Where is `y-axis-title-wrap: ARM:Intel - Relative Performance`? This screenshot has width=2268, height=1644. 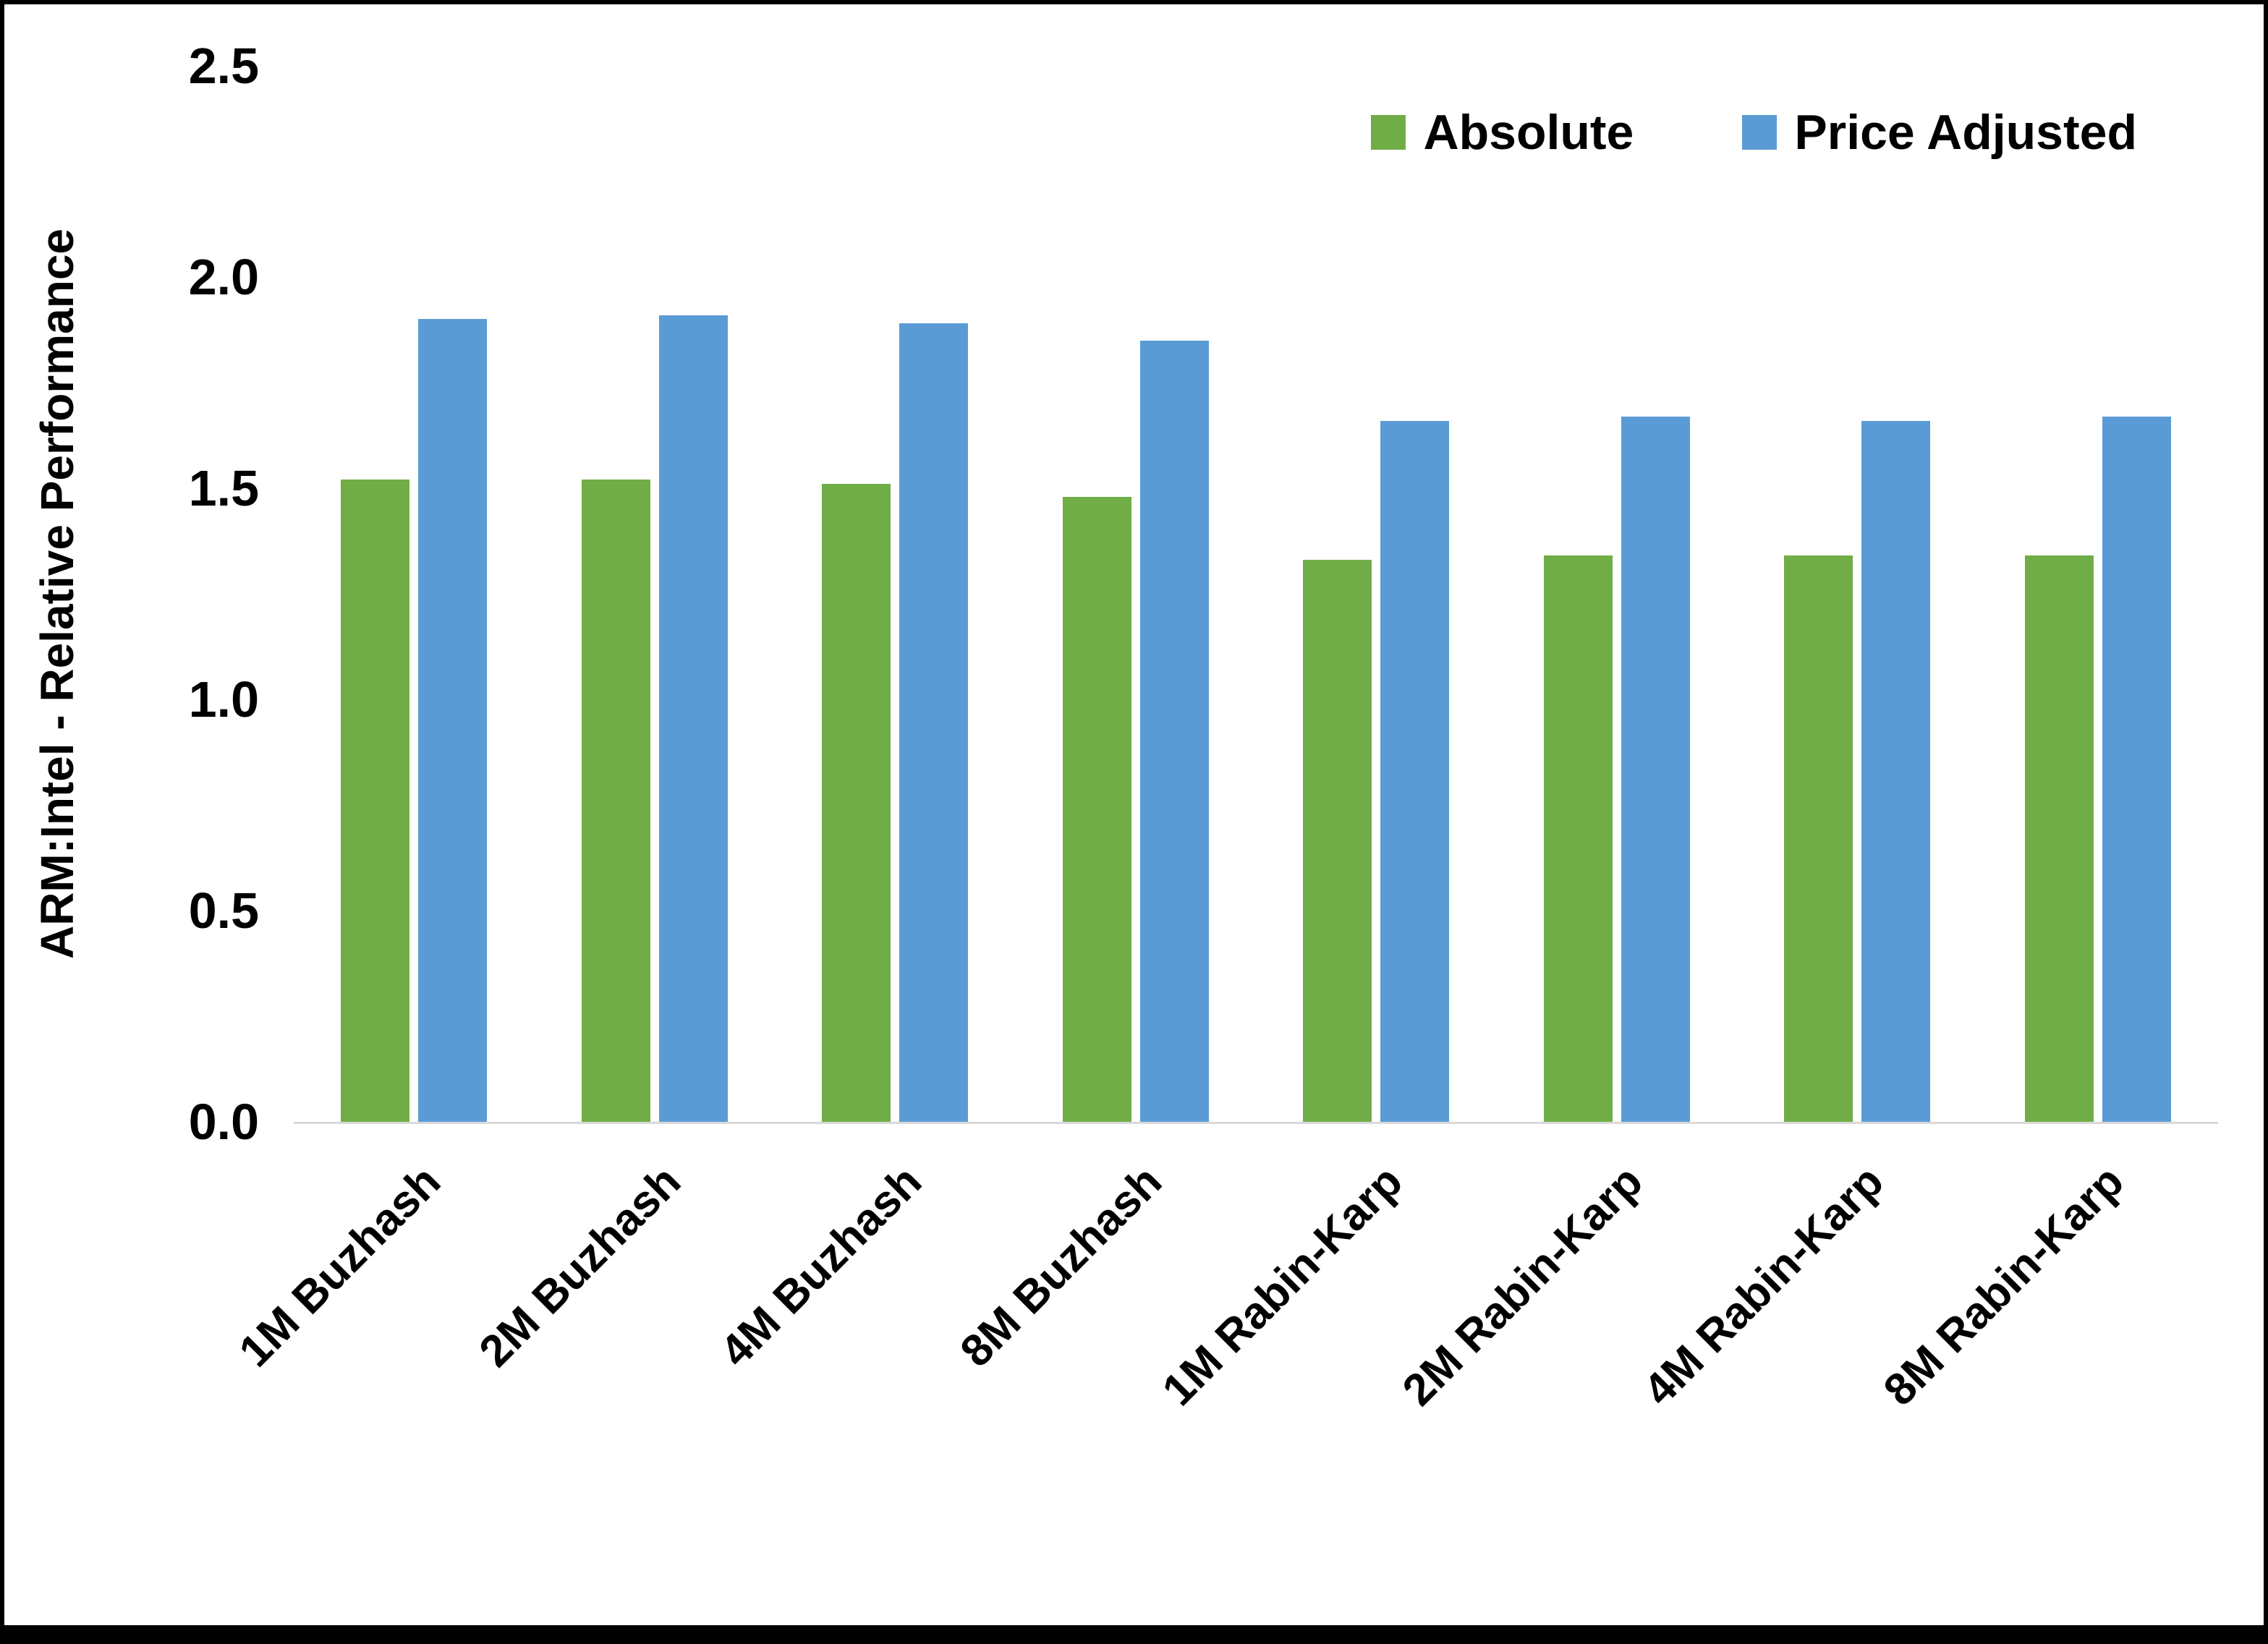 y-axis-title-wrap: ARM:Intel - Relative Performance is located at coordinates (57, 594).